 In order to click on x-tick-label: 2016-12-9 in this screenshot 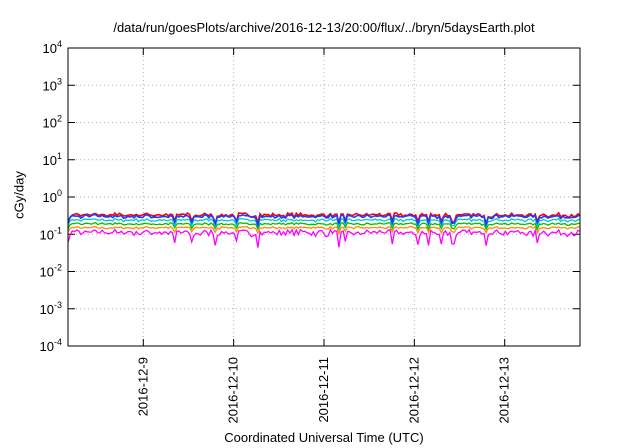, I will do `click(142, 386)`.